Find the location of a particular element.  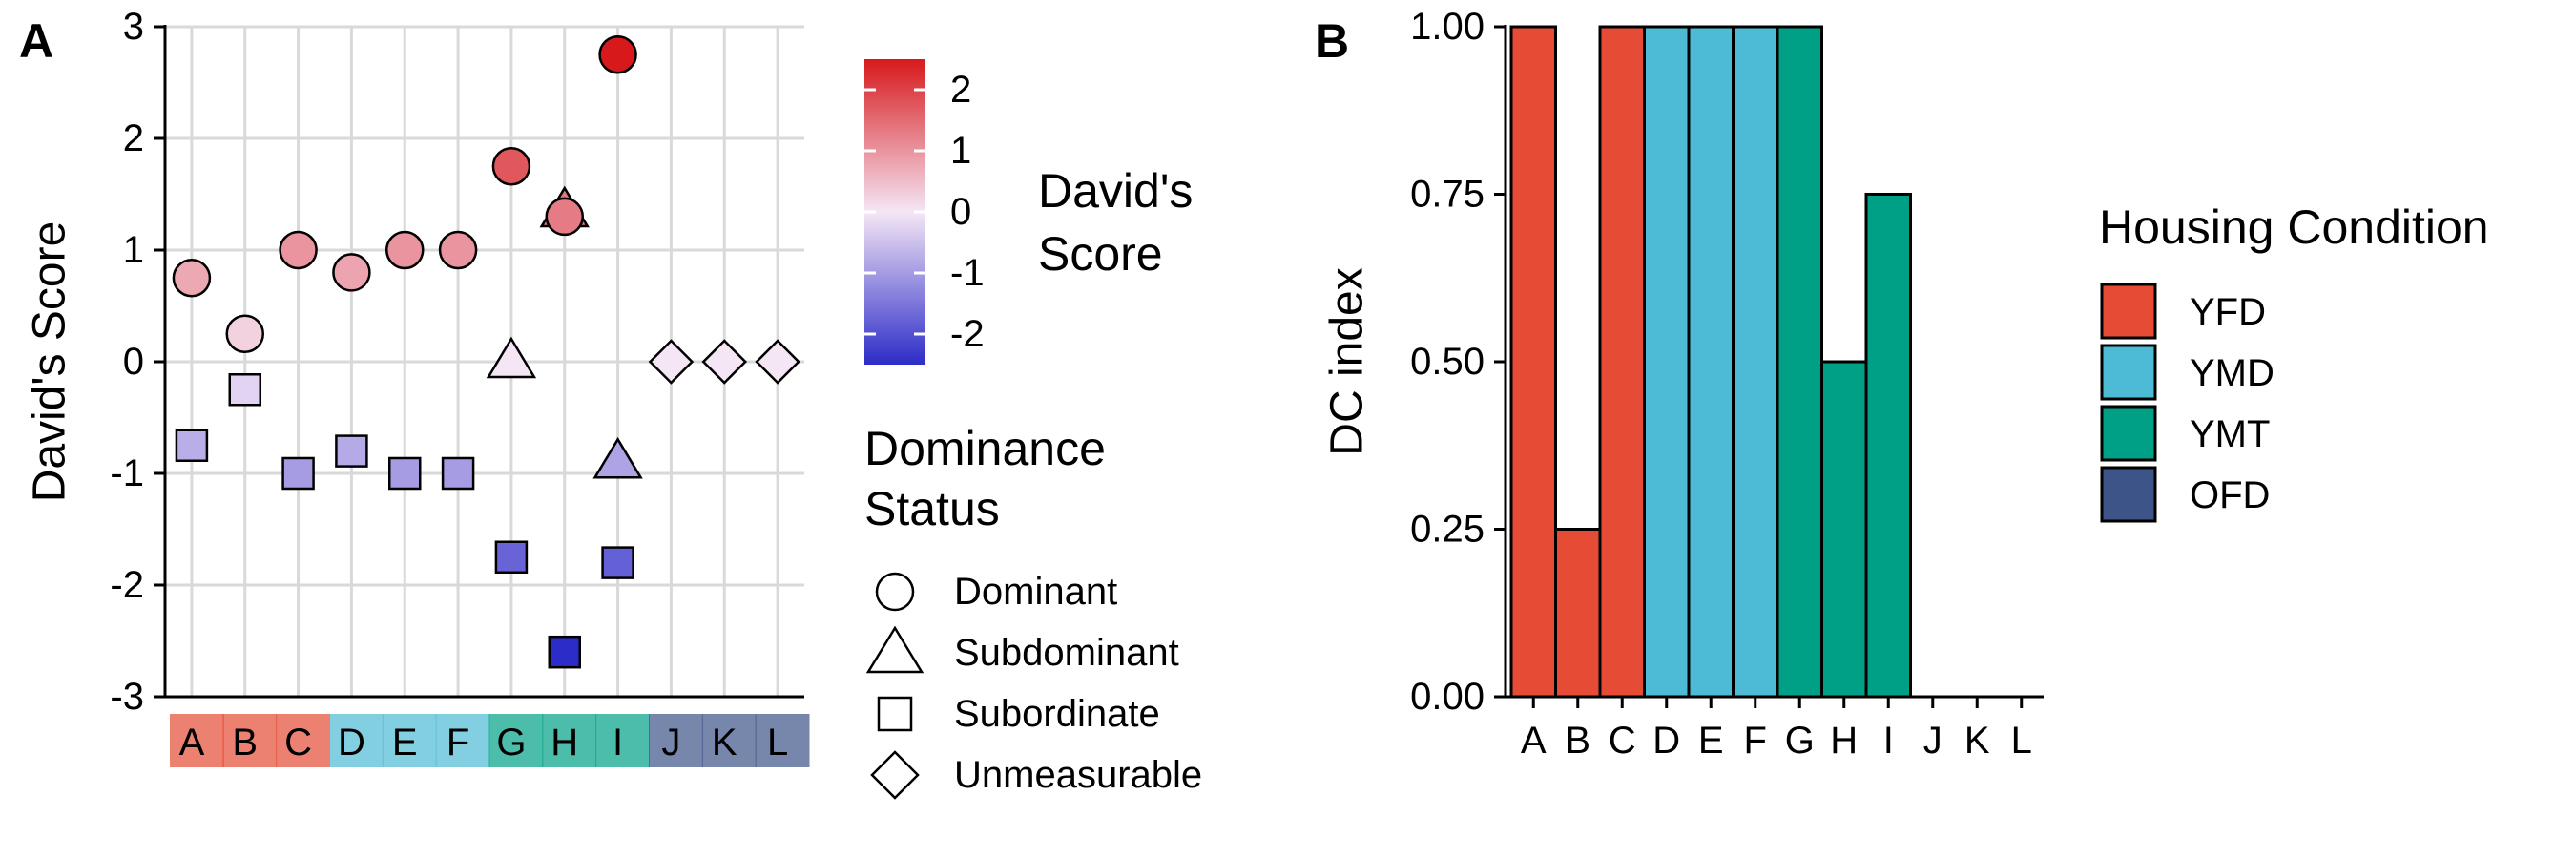

x-tick-label: H is located at coordinates (1844, 741).